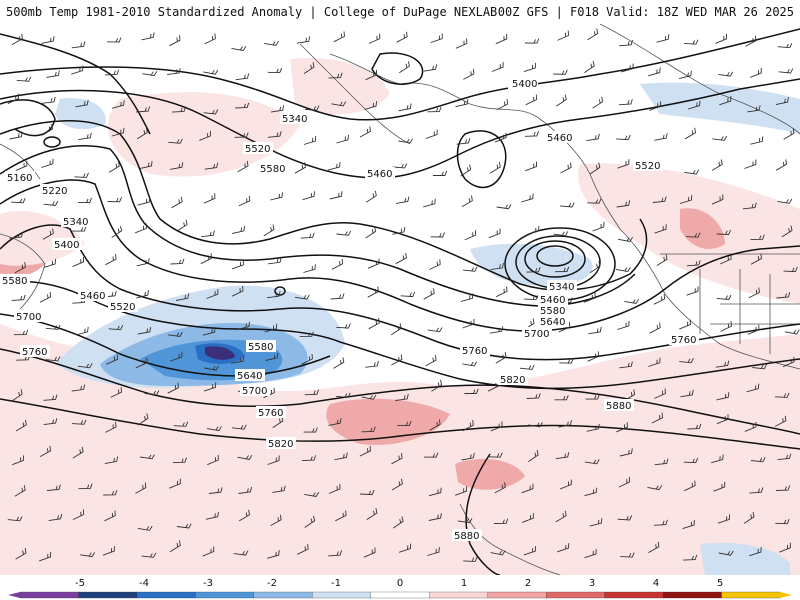  I want to click on contour-label: 5460, so click(552, 300).